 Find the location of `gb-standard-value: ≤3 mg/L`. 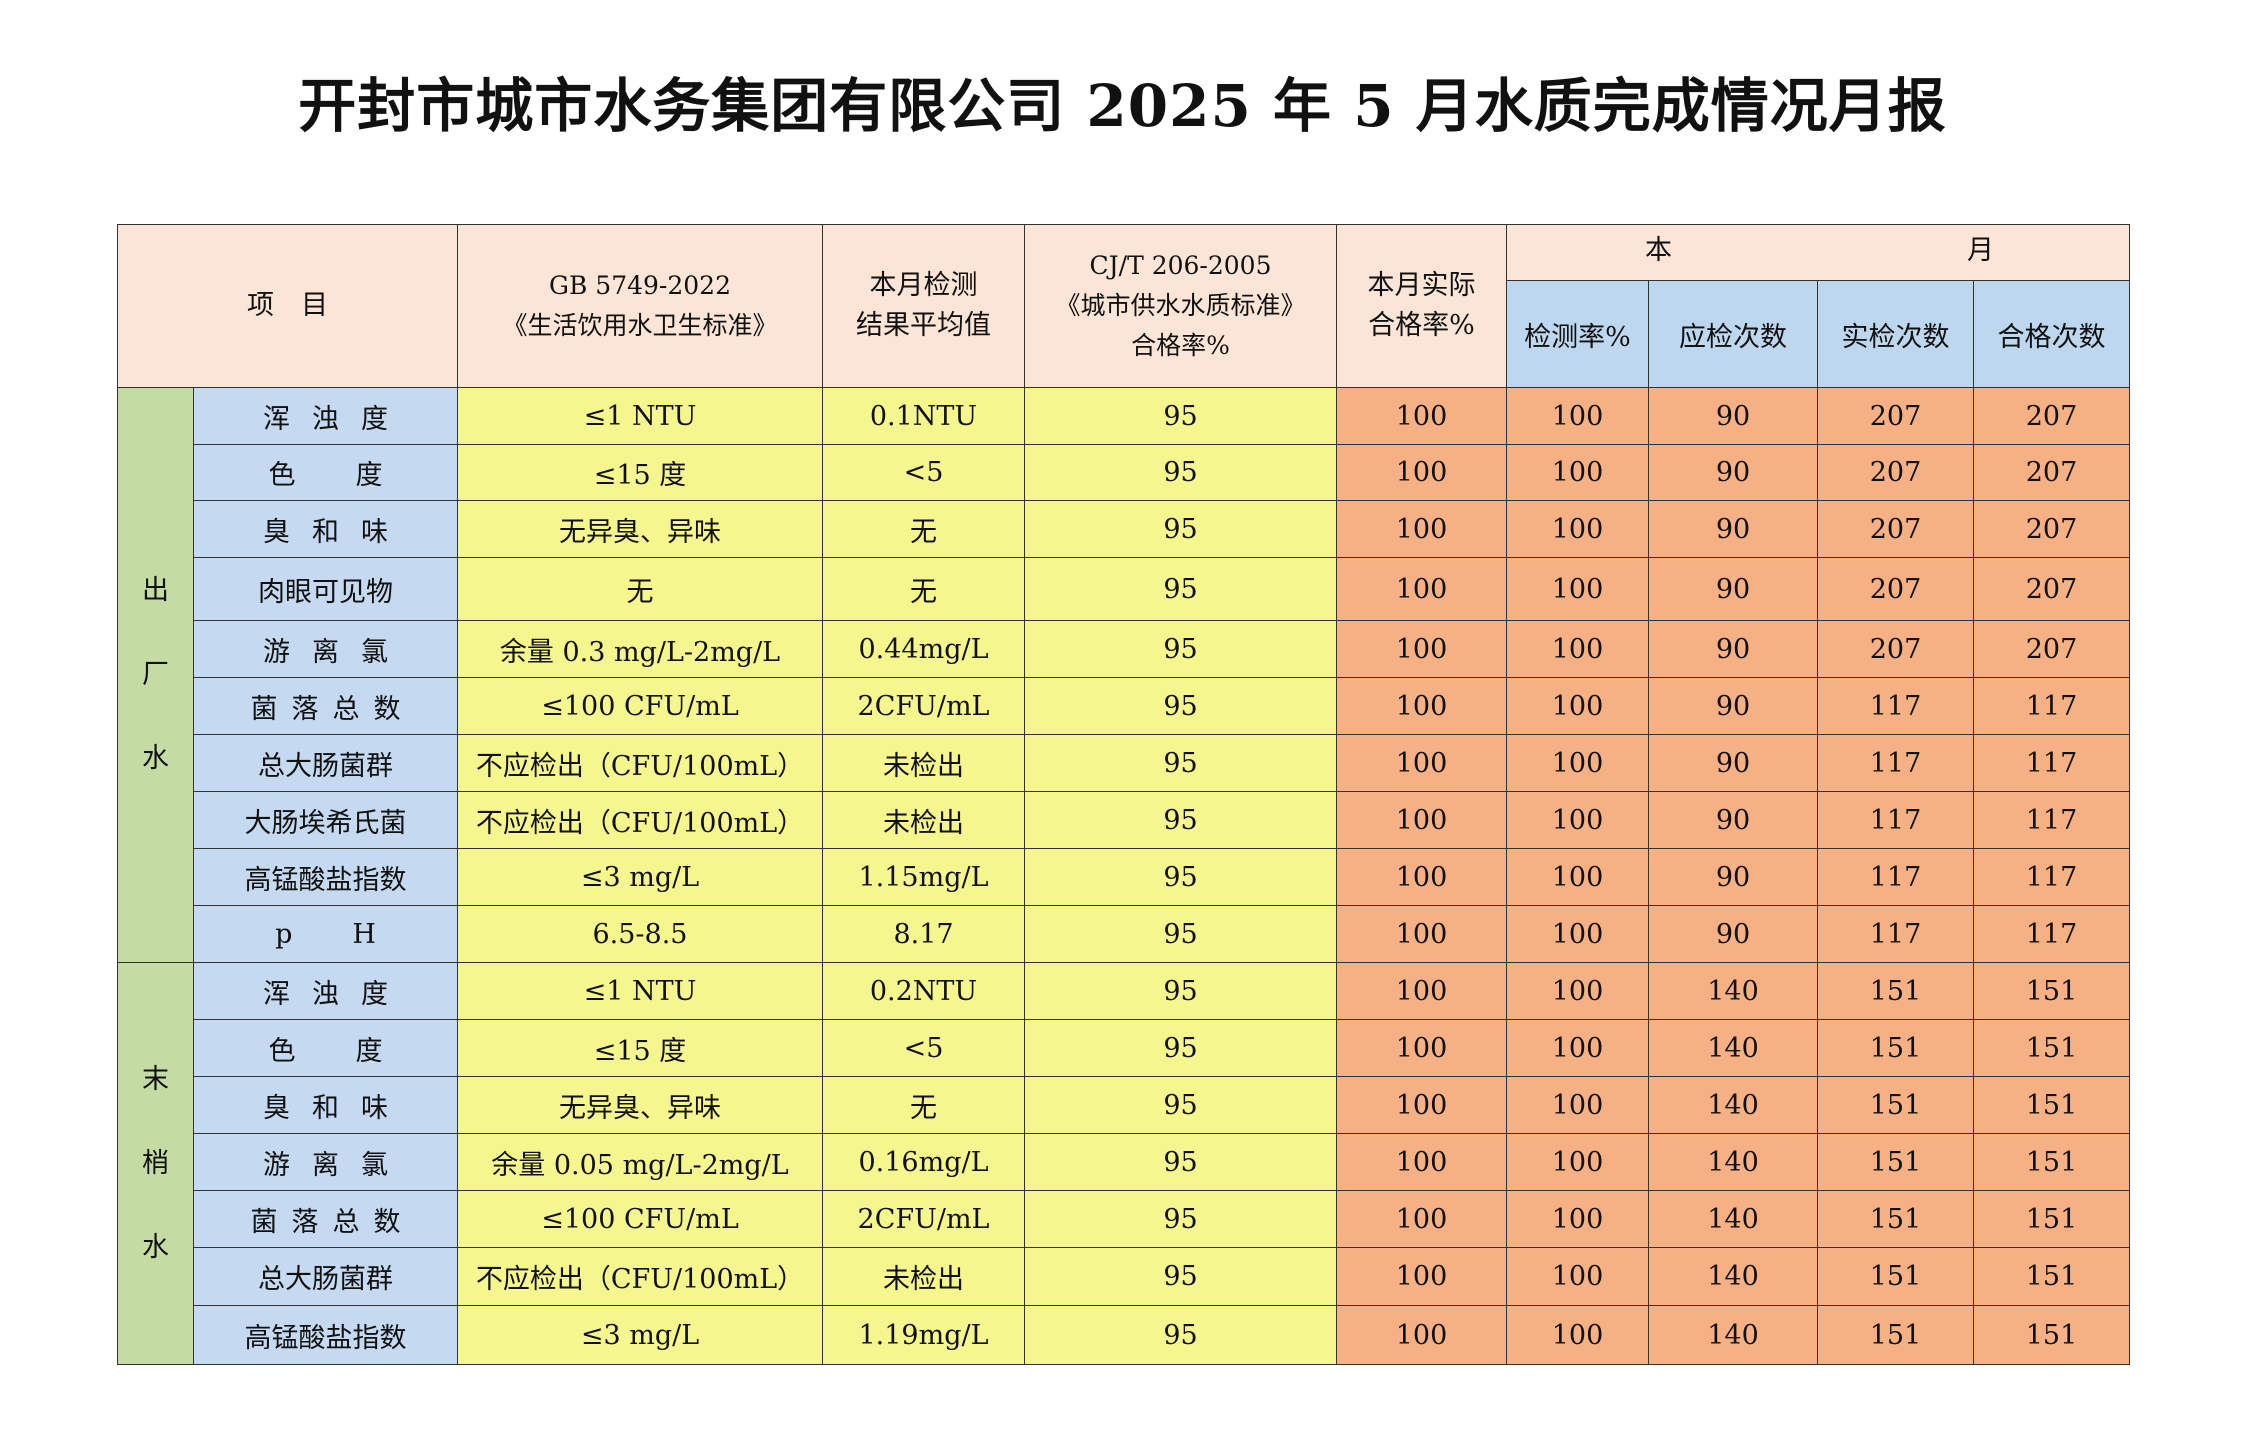

gb-standard-value: ≤3 mg/L is located at coordinates (640, 1335).